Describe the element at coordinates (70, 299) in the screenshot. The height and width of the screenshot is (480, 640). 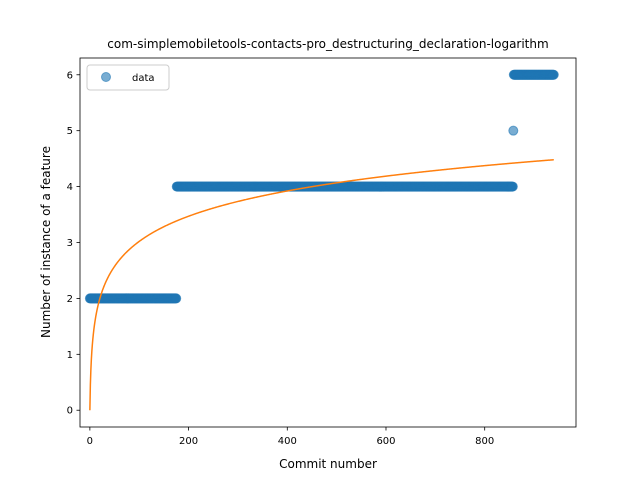
I see `y-tick-label: 2` at that location.